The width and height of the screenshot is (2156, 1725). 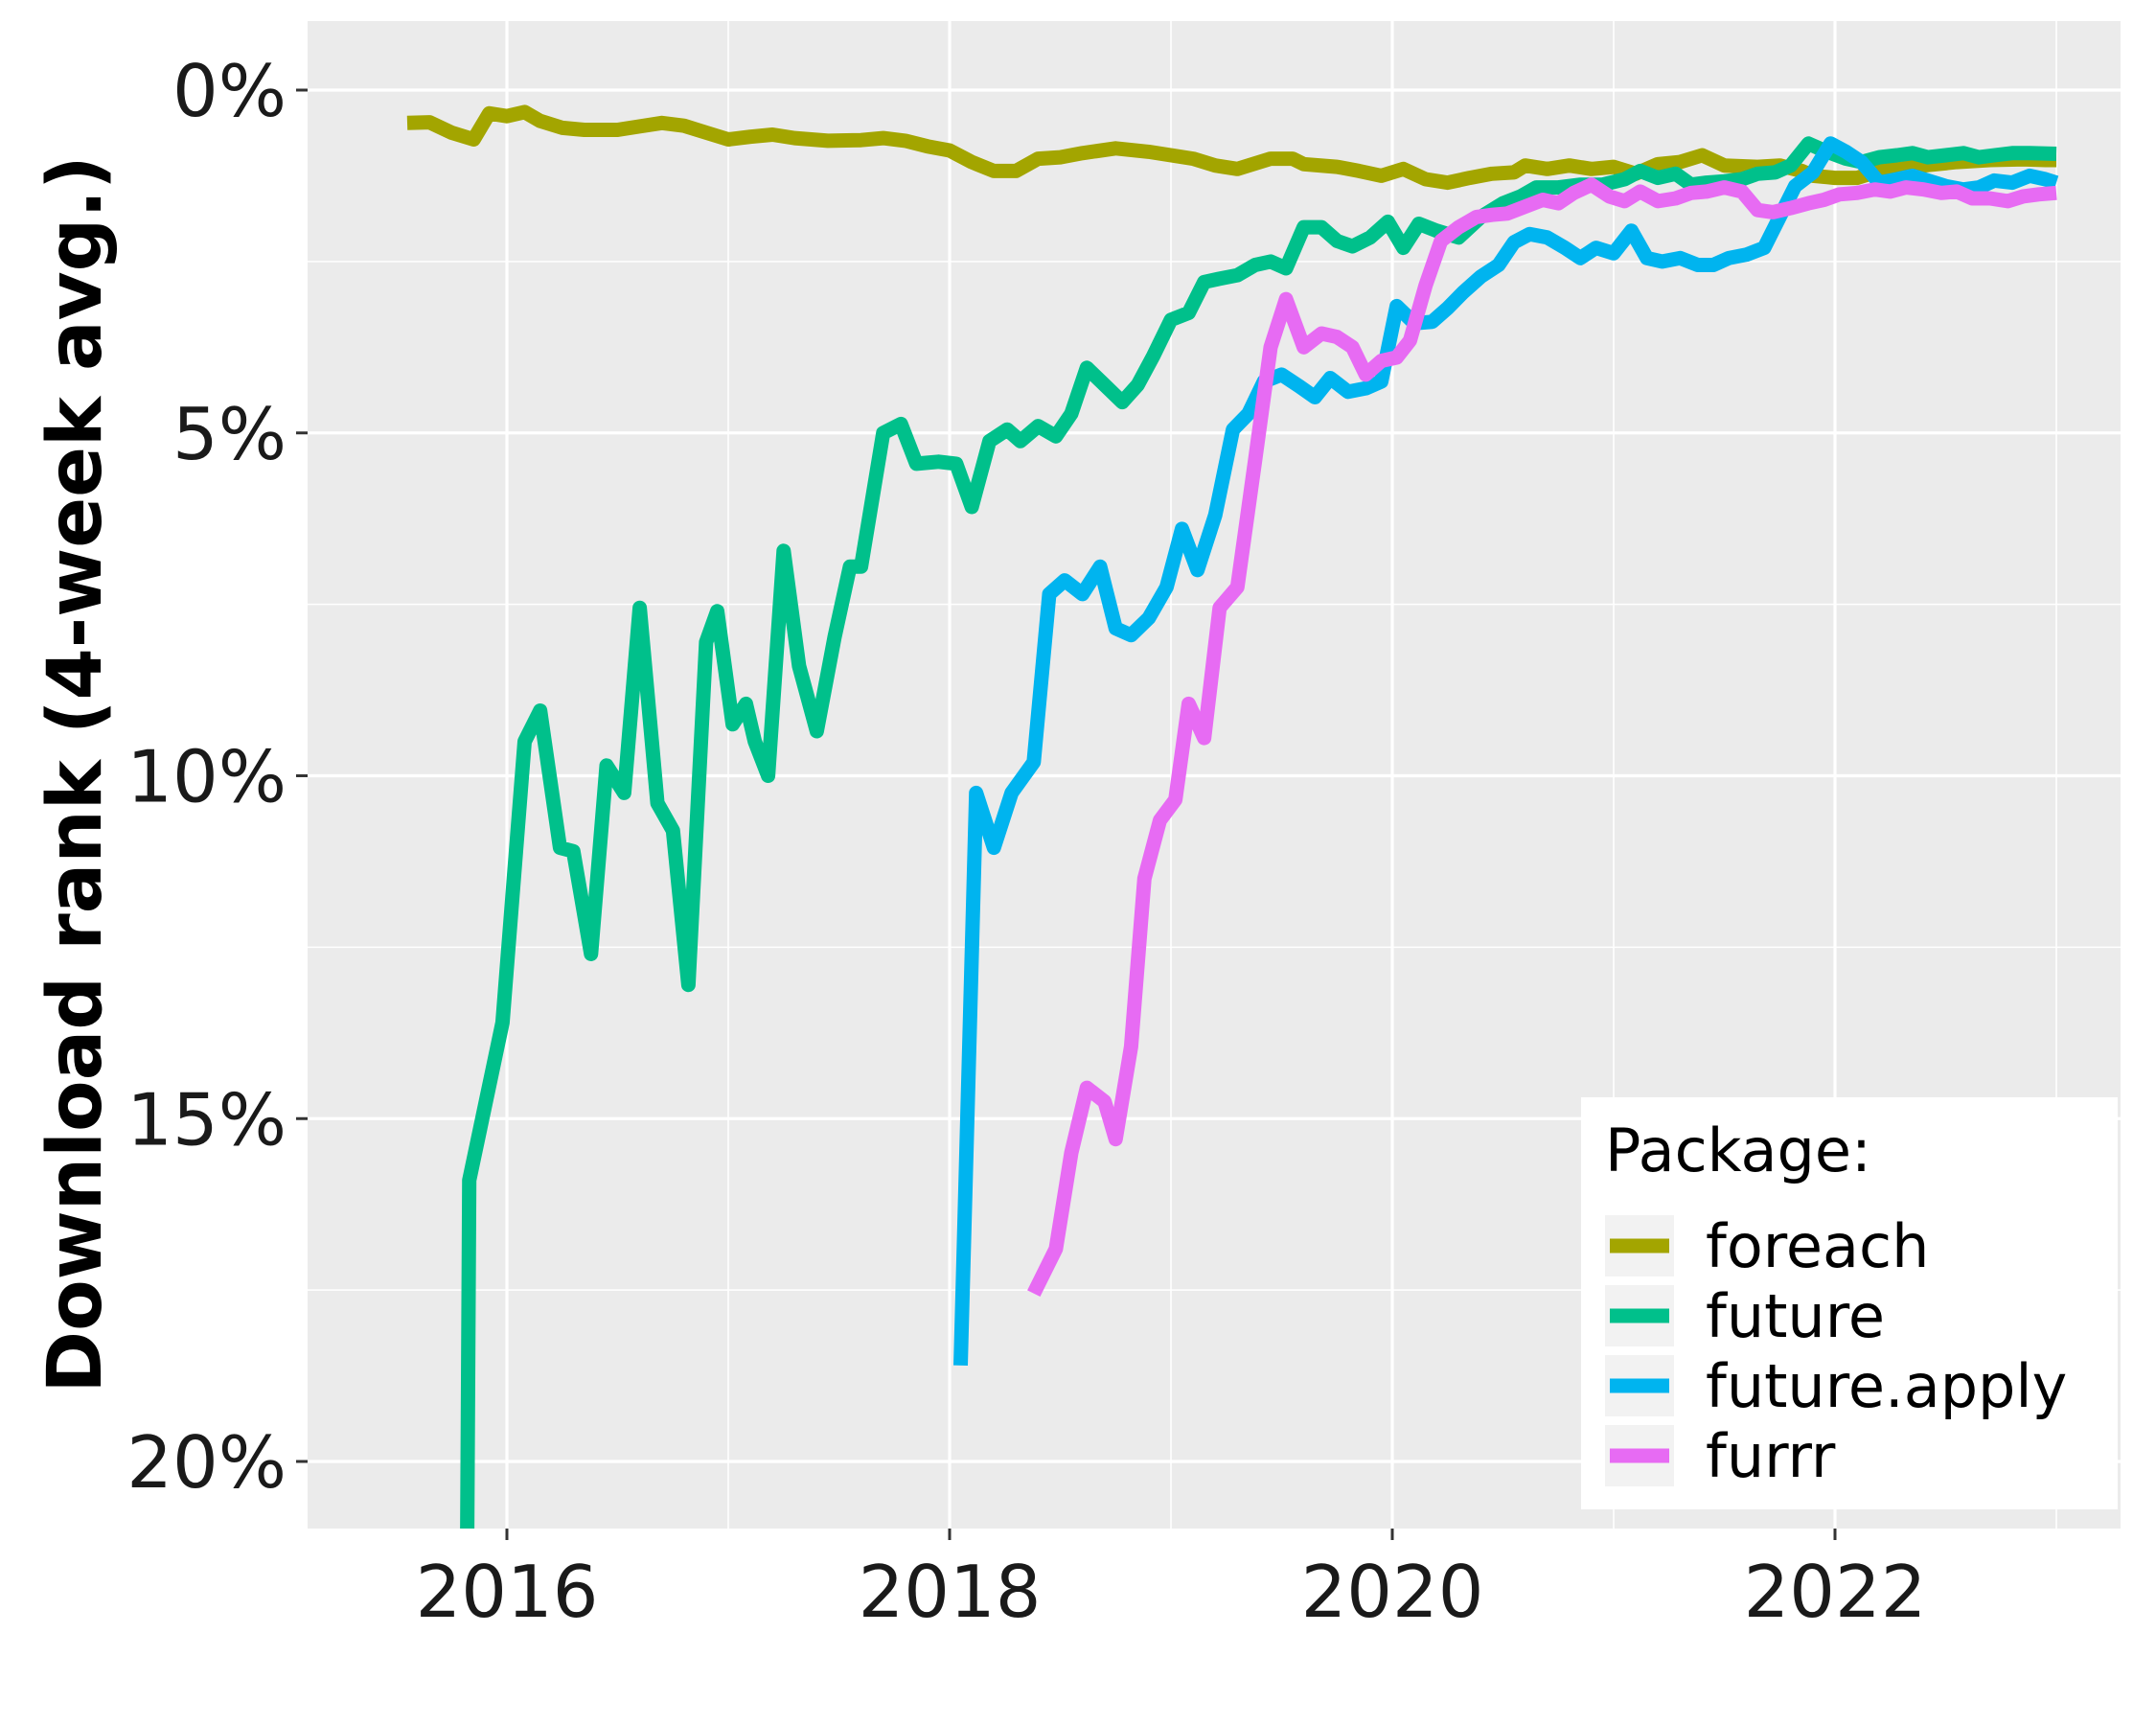 I want to click on legend-label-foreach: foreach, so click(x=1817, y=1246).